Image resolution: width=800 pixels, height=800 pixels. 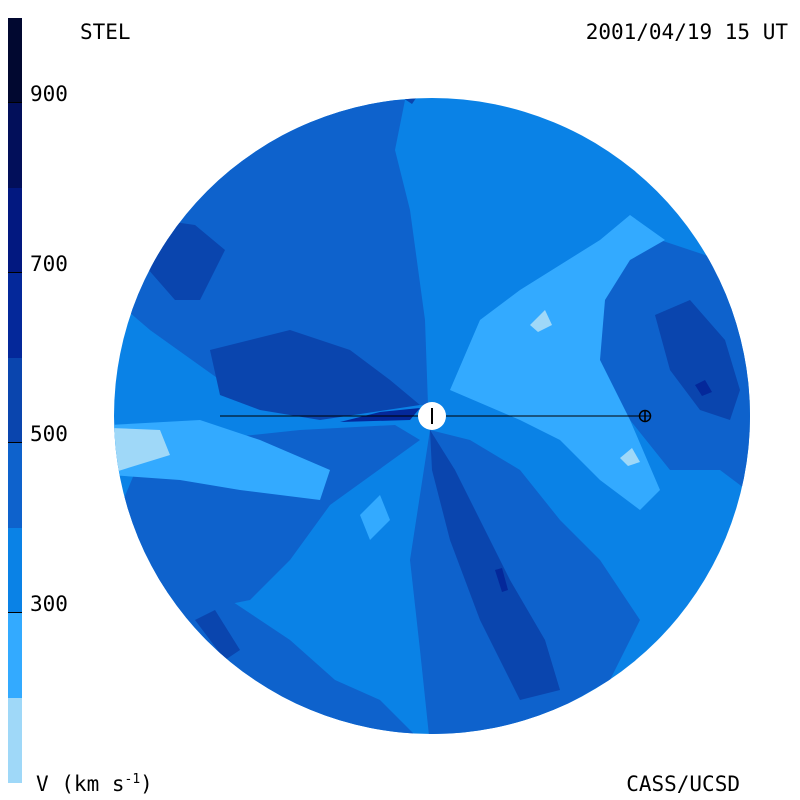 I want to click on units-exponent: -1, so click(x=132, y=779).